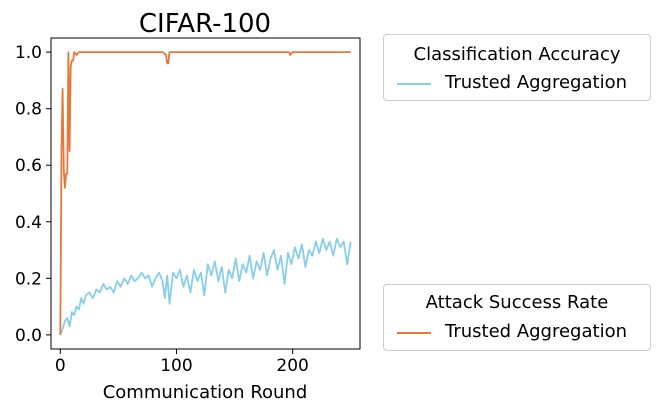 This screenshot has width=659, height=411. What do you see at coordinates (28, 110) in the screenshot?
I see `y-tick-label: 0.8` at bounding box center [28, 110].